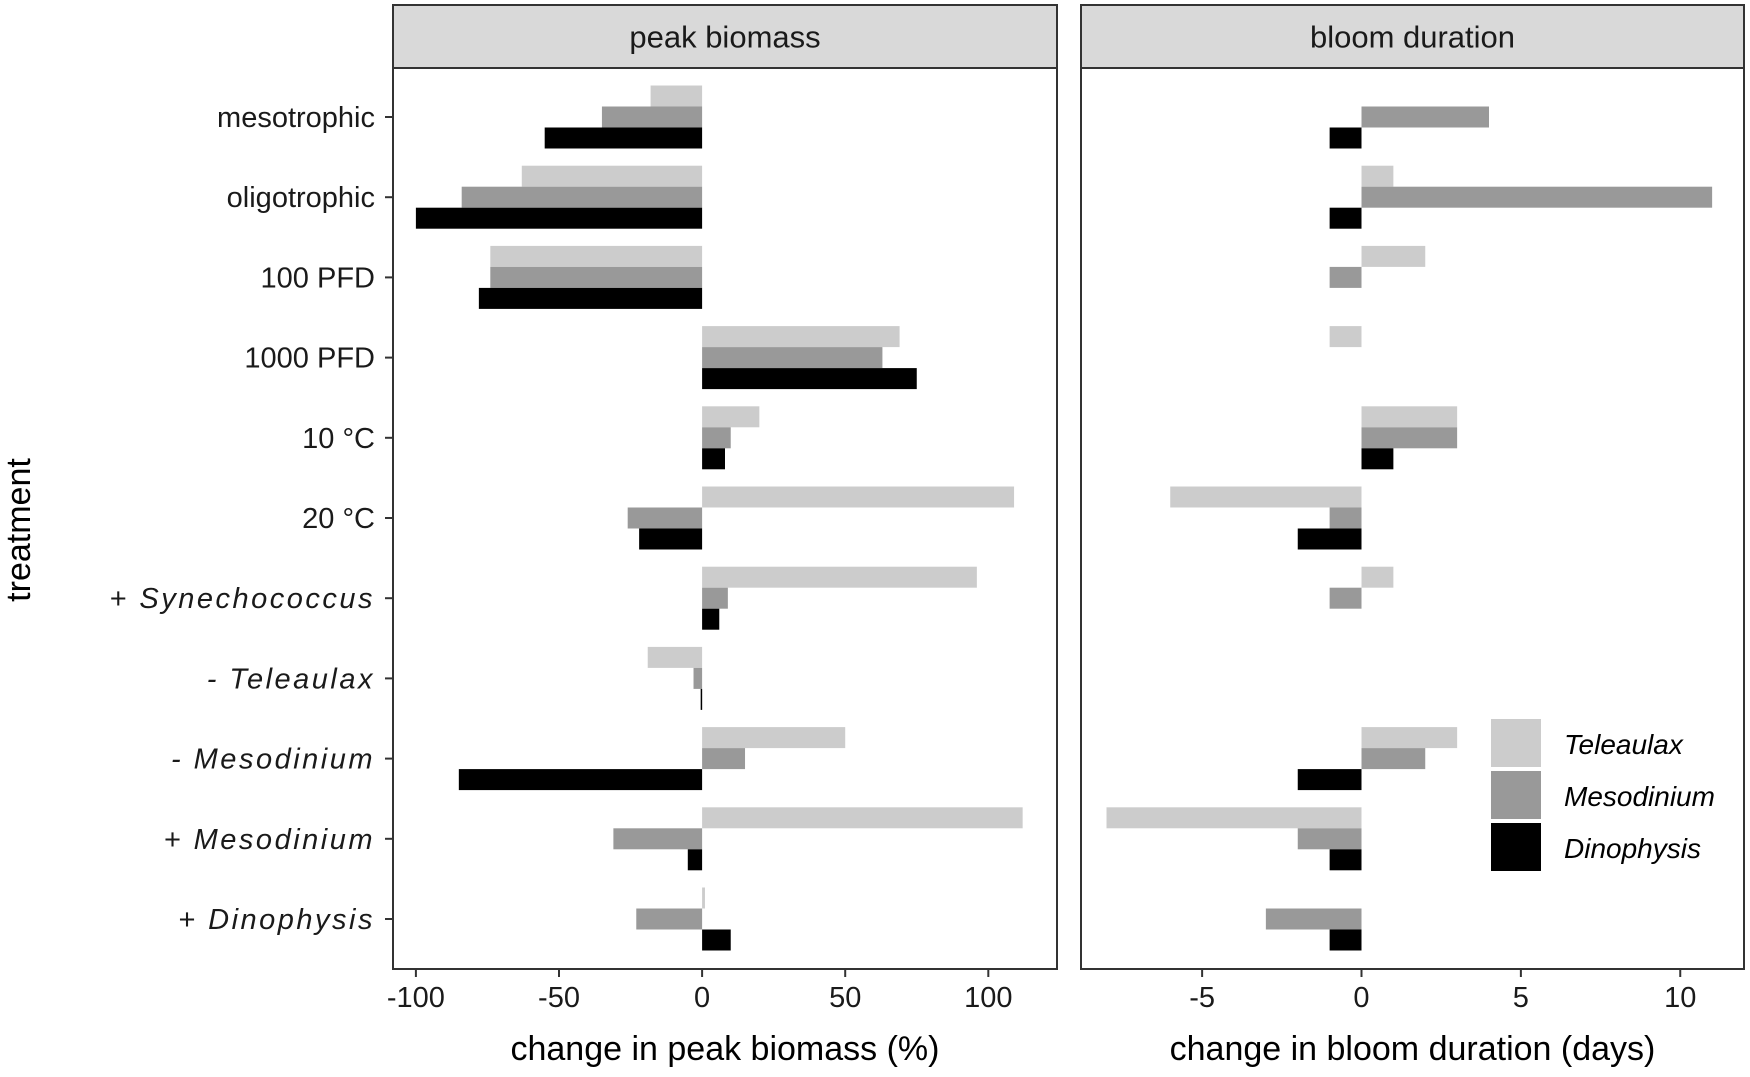 The width and height of the screenshot is (1750, 1077). Describe the element at coordinates (291, 679) in the screenshot. I see `y-tick-label: - Teleaulax` at that location.